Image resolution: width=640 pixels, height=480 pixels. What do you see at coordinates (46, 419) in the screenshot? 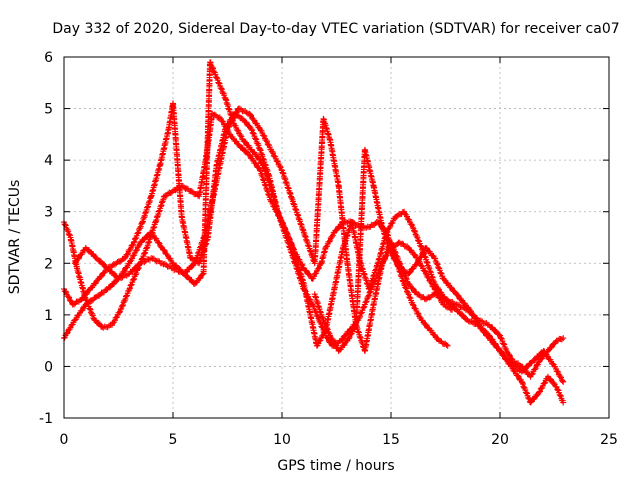
I see `y-tick-label: -1` at bounding box center [46, 419].